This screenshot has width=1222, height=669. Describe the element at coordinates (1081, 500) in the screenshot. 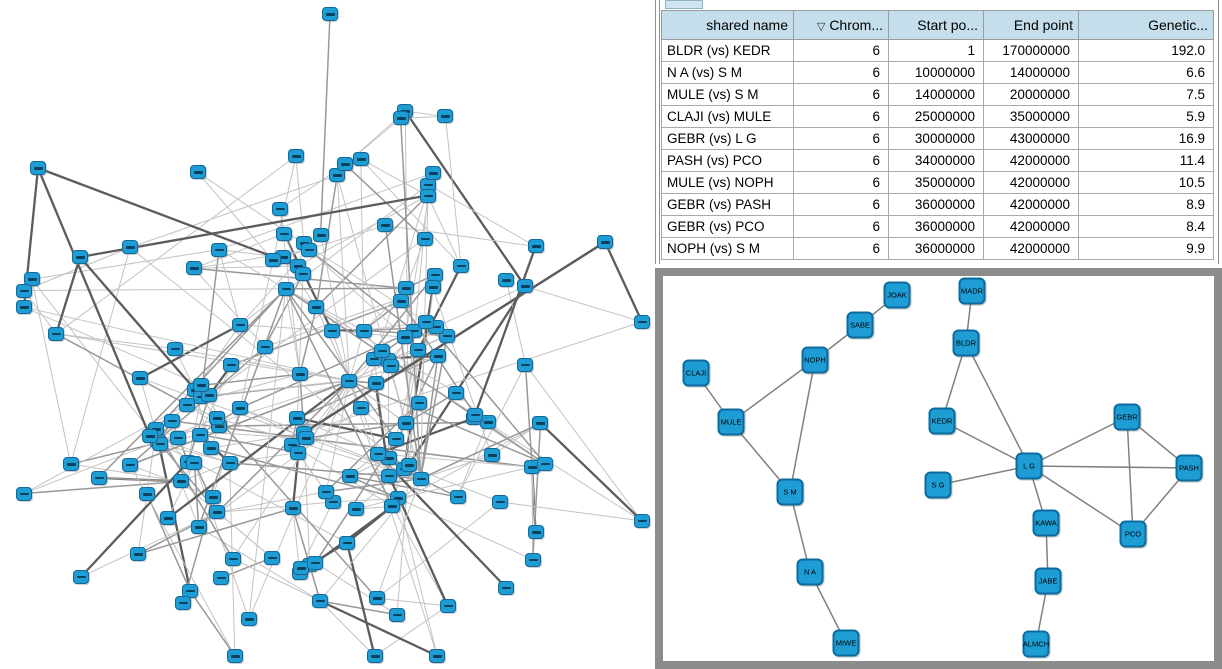

I see `subnetwork-edge-L G-PCO` at that location.